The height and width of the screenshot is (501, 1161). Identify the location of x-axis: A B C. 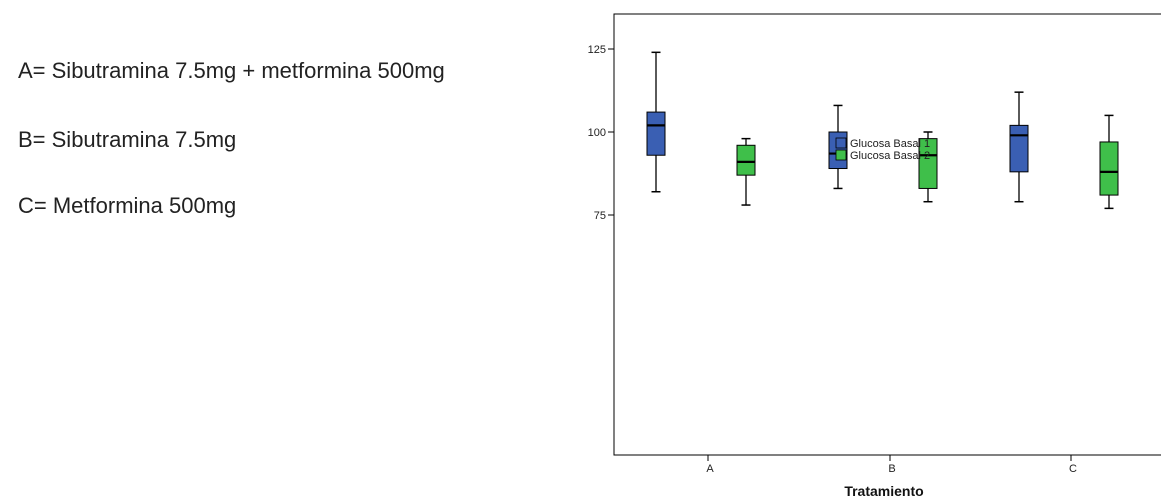
(891, 465).